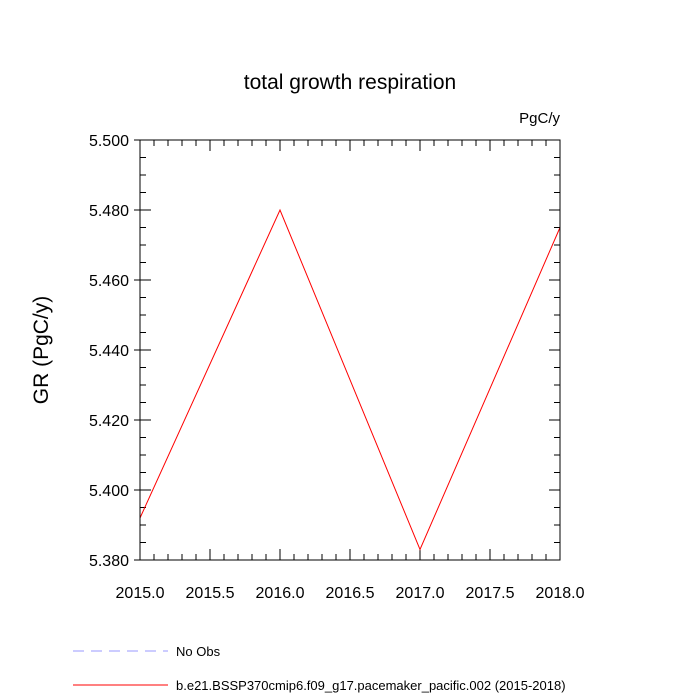 This screenshot has height=700, width=700. What do you see at coordinates (109, 561) in the screenshot?
I see `y-tick-label: 5.380` at bounding box center [109, 561].